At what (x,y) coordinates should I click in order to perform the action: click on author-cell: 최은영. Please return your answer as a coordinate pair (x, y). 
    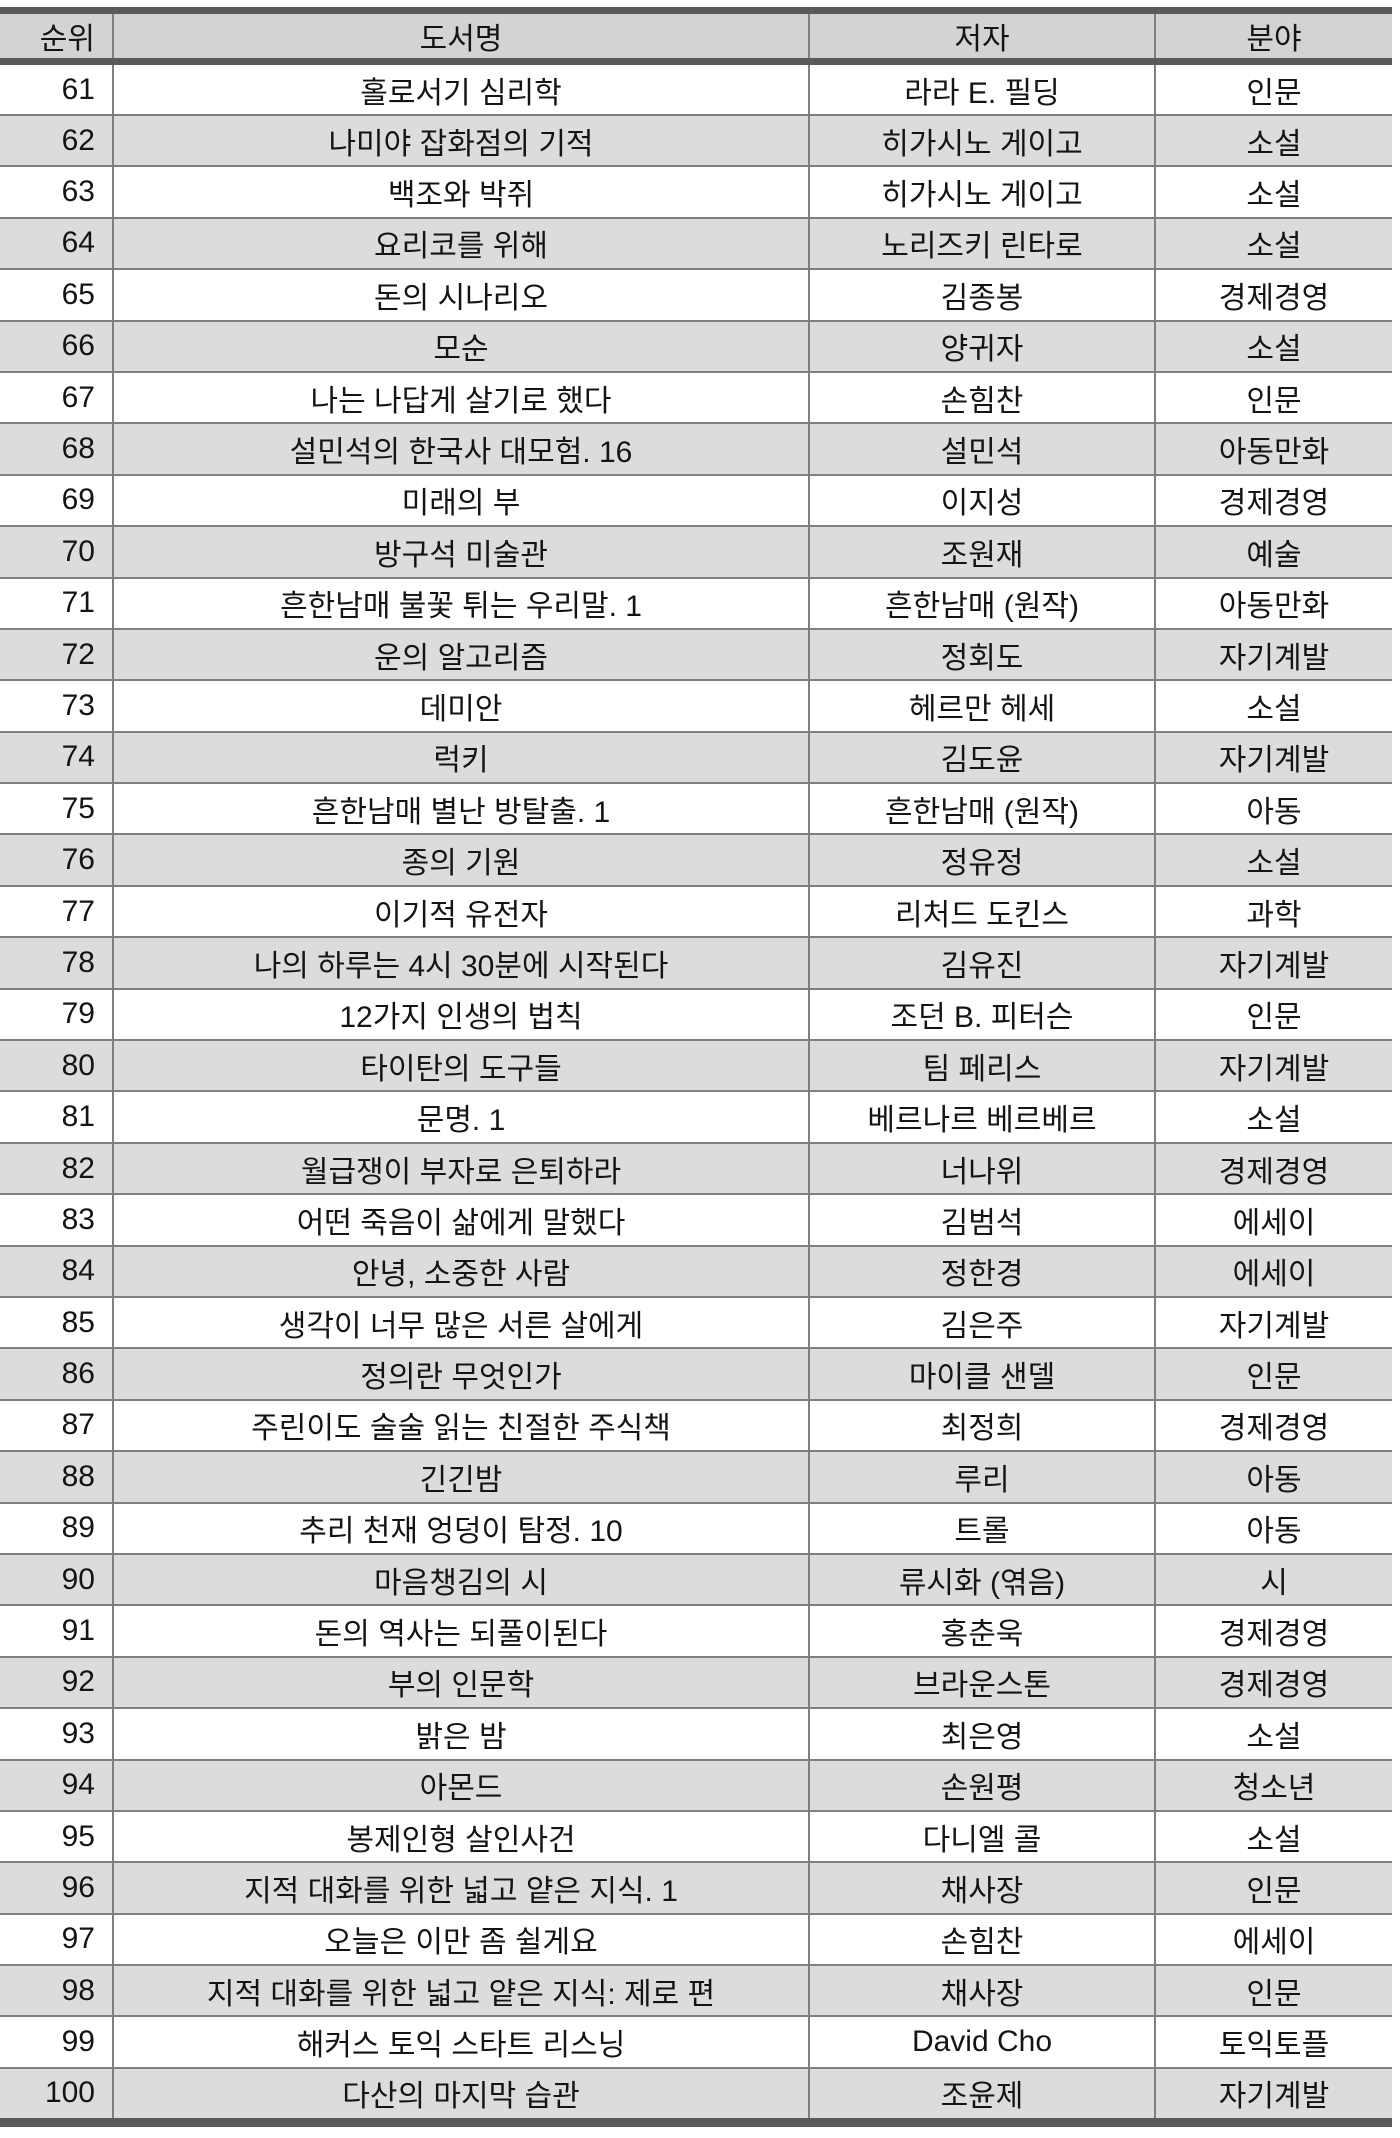
    Looking at the image, I should click on (981, 1733).